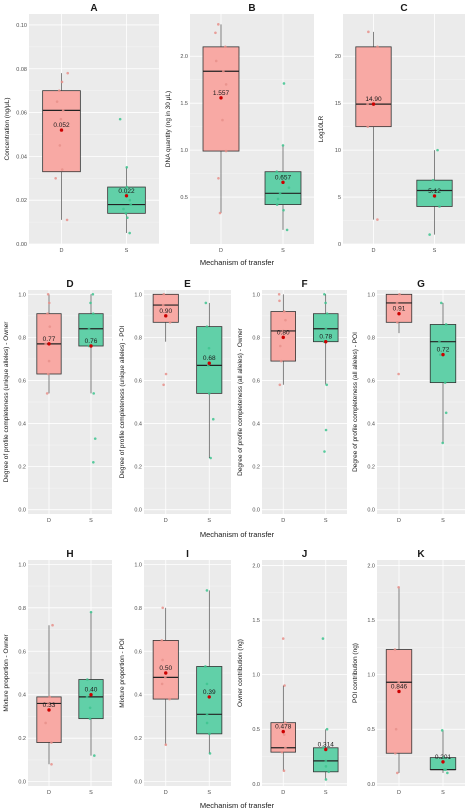  I want to click on panel-title: H, so click(69, 554).